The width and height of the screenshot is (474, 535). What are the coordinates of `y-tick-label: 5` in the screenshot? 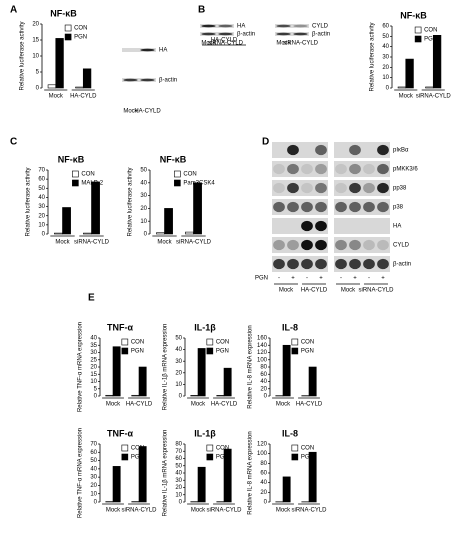 It's located at (96, 389).